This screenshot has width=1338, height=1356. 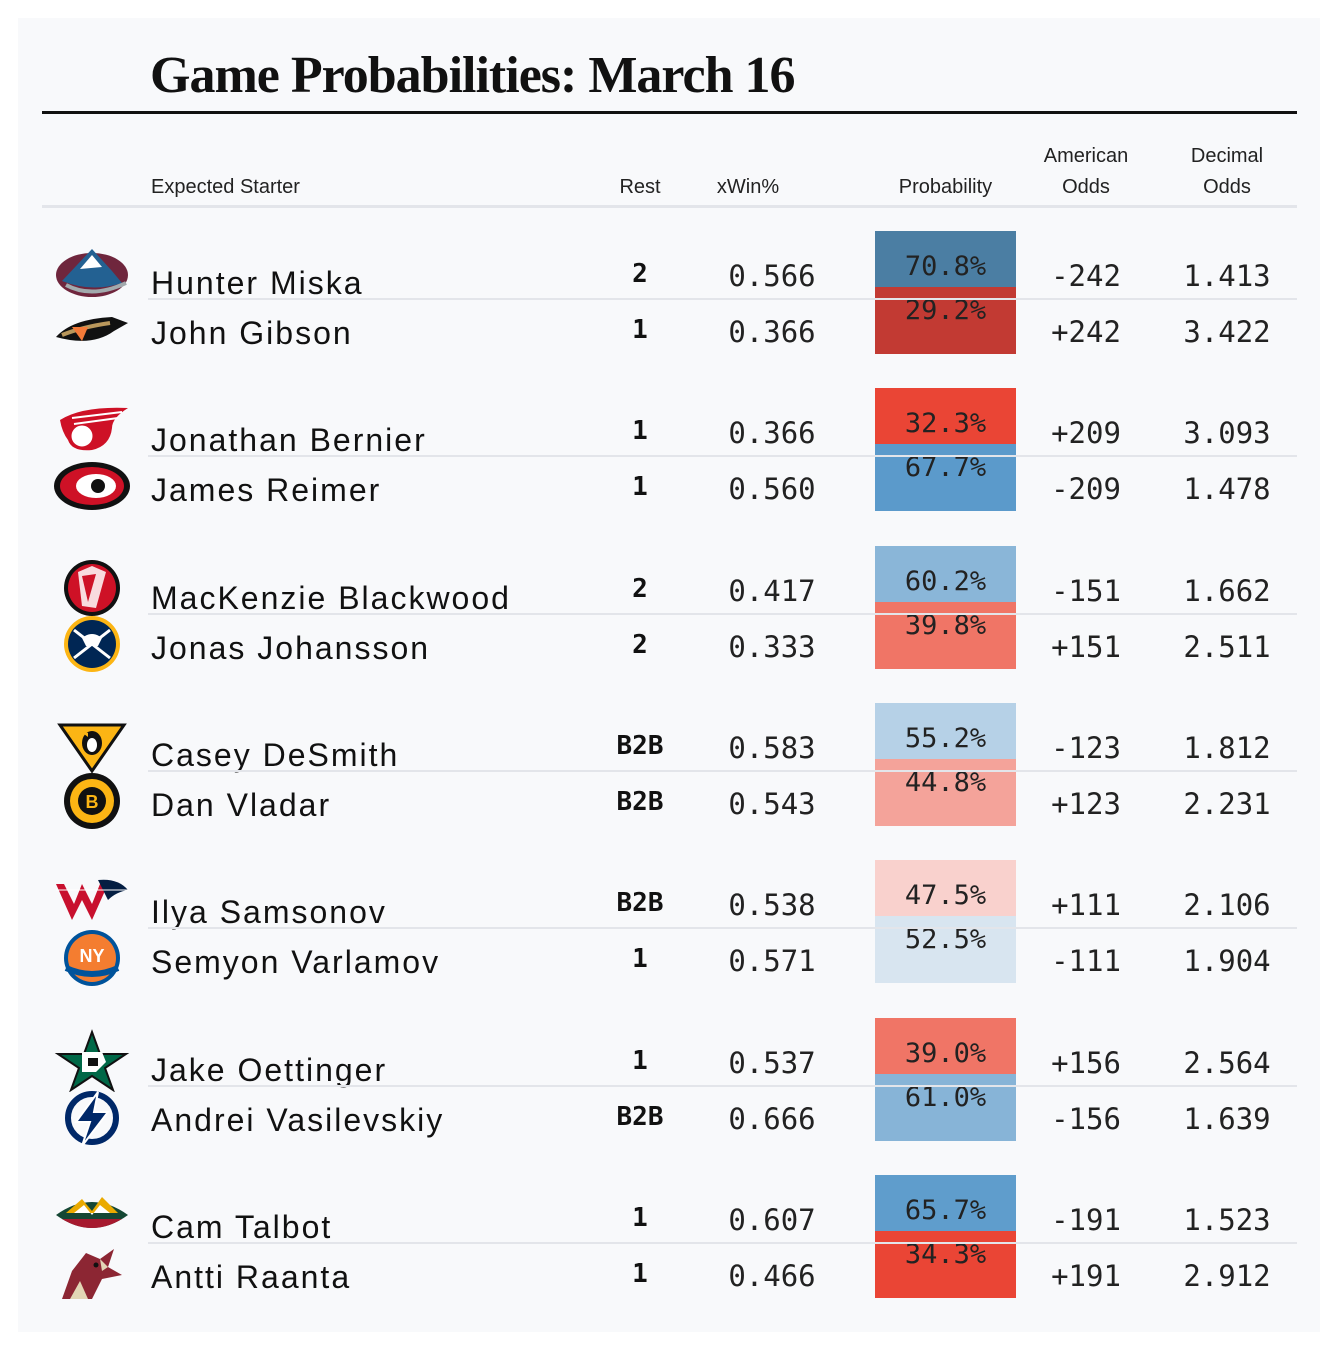 What do you see at coordinates (945, 782) in the screenshot?
I see `probability-value: 44.8%` at bounding box center [945, 782].